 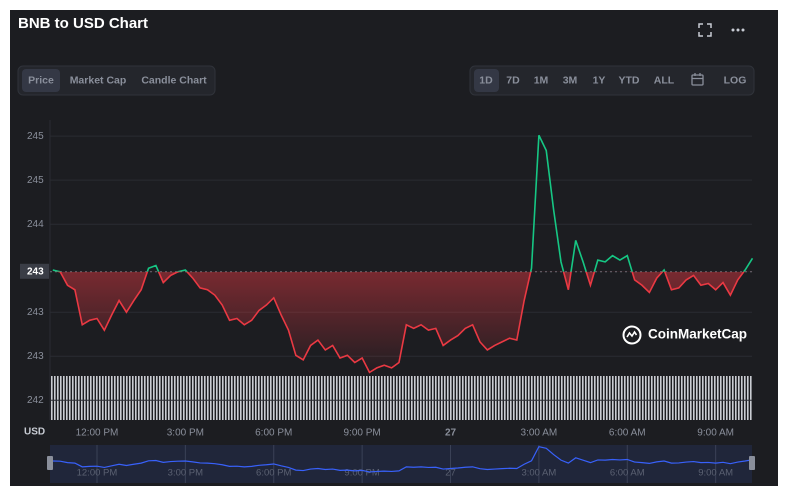 What do you see at coordinates (402, 459) in the screenshot?
I see `navigator-line` at bounding box center [402, 459].